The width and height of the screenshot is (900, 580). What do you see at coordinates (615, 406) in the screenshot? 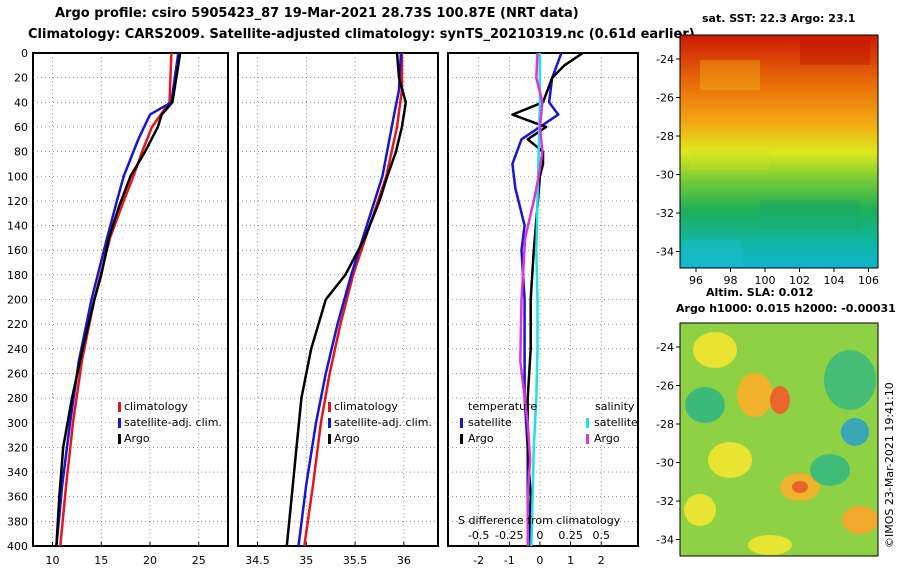
I see `legend-salinity-header: salinity` at bounding box center [615, 406].